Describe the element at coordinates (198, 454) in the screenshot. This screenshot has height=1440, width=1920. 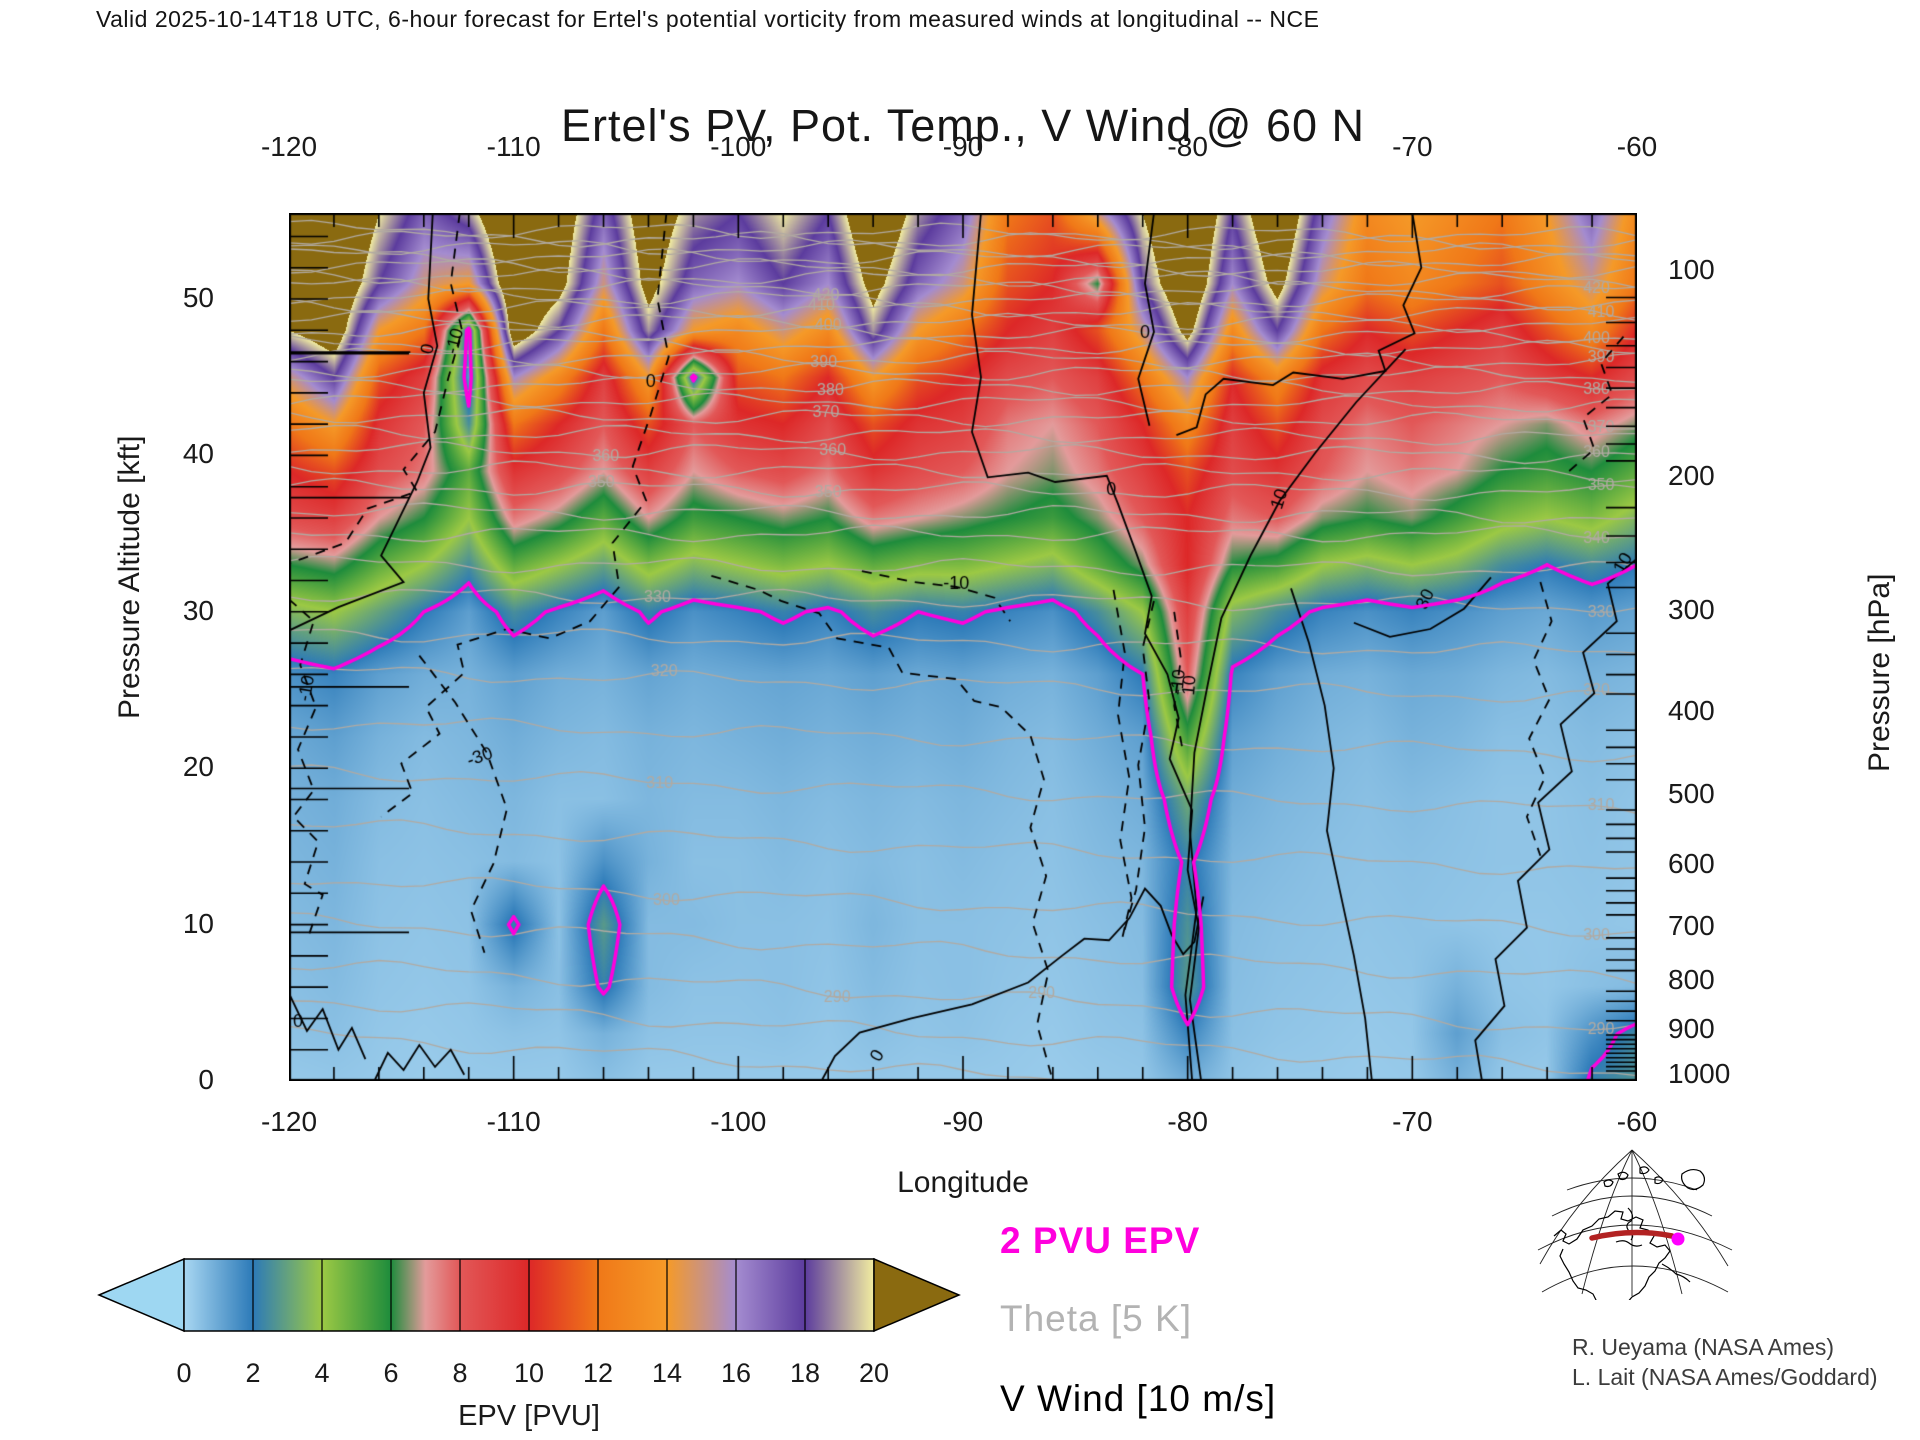
I see `y-left-tick-label: 40` at that location.